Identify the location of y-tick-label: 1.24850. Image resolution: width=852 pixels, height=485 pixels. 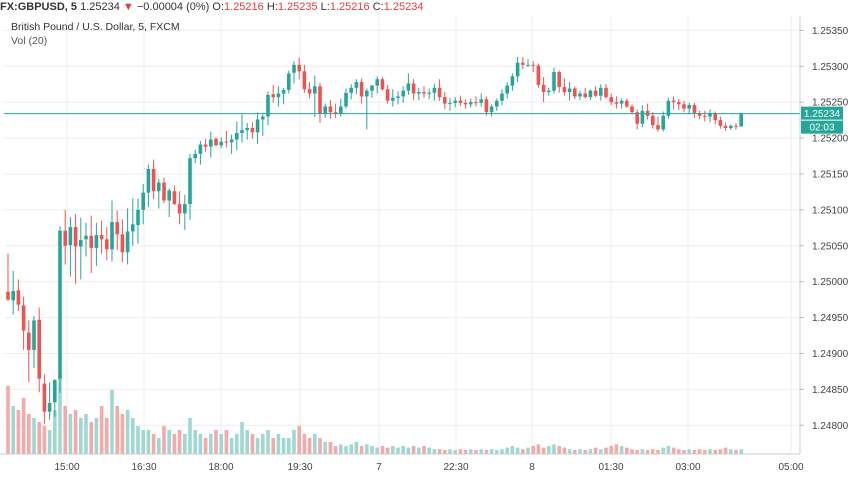
(830, 390).